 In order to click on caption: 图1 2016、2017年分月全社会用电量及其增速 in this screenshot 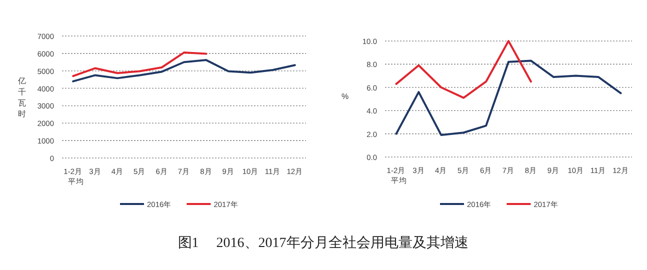, I will do `click(323, 243)`.